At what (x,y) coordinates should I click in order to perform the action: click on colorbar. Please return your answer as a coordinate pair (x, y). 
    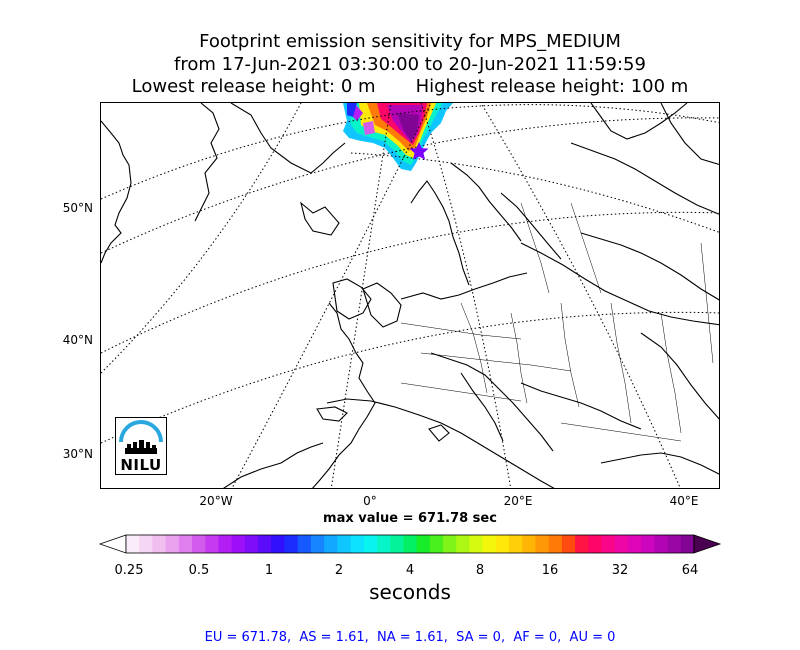
    Looking at the image, I should click on (410, 544).